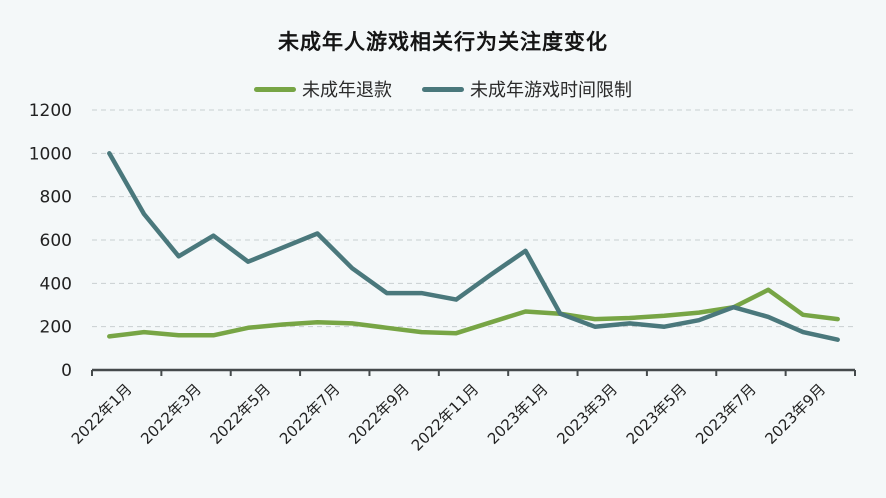  Describe the element at coordinates (795, 414) in the screenshot. I see `x-tick-label: 2023年9月` at that location.